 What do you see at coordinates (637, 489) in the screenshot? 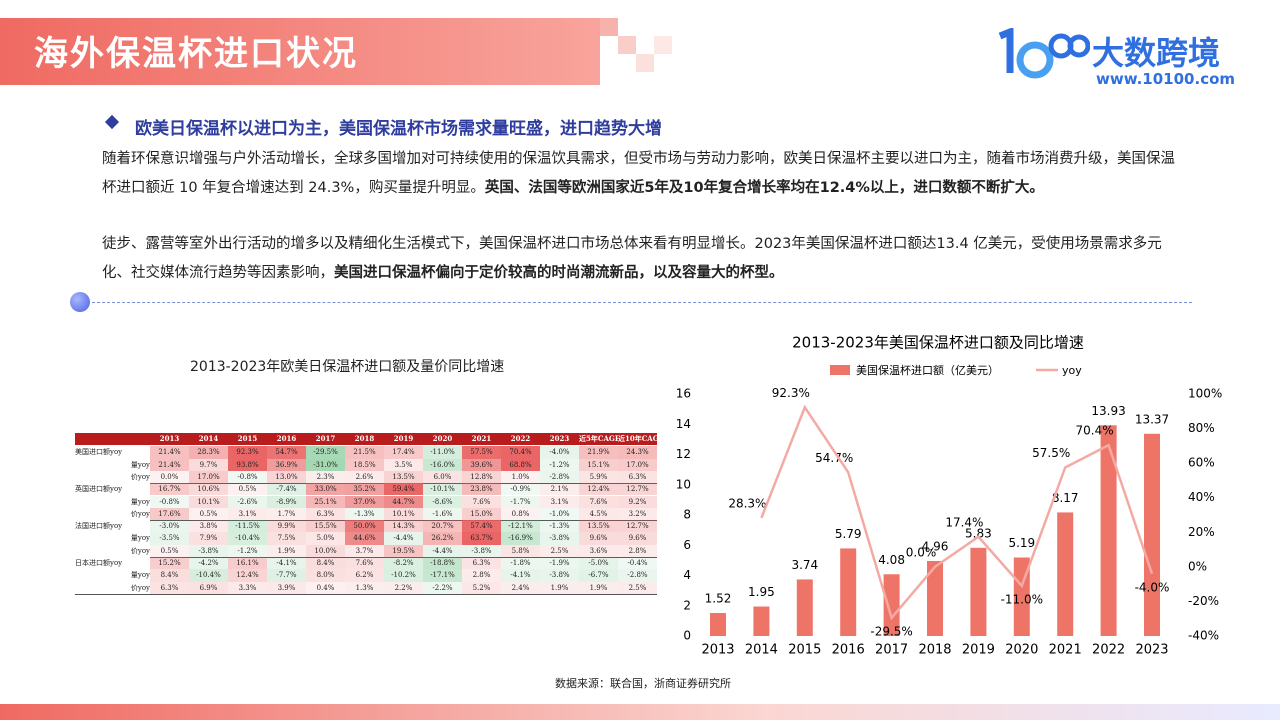
I see `table-cell: 12.7%` at bounding box center [637, 489].